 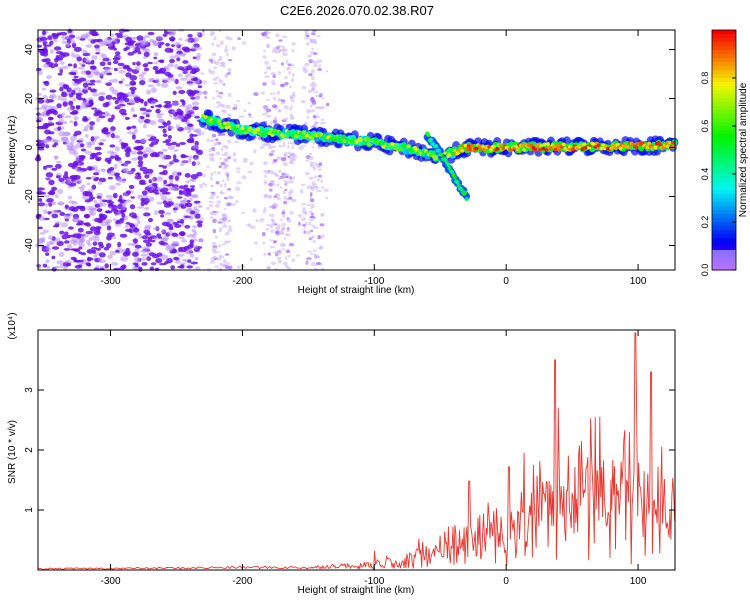 What do you see at coordinates (638, 581) in the screenshot?
I see `snr-xtick-label: 100` at bounding box center [638, 581].